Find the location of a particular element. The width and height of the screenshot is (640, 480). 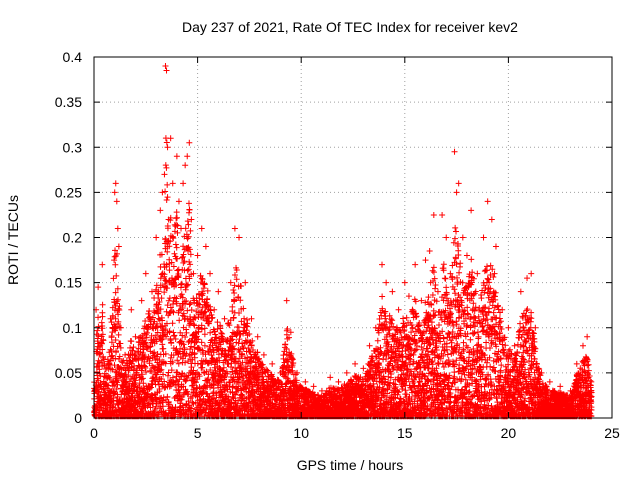

y-tick-label: 0.05 is located at coordinates (68, 373).